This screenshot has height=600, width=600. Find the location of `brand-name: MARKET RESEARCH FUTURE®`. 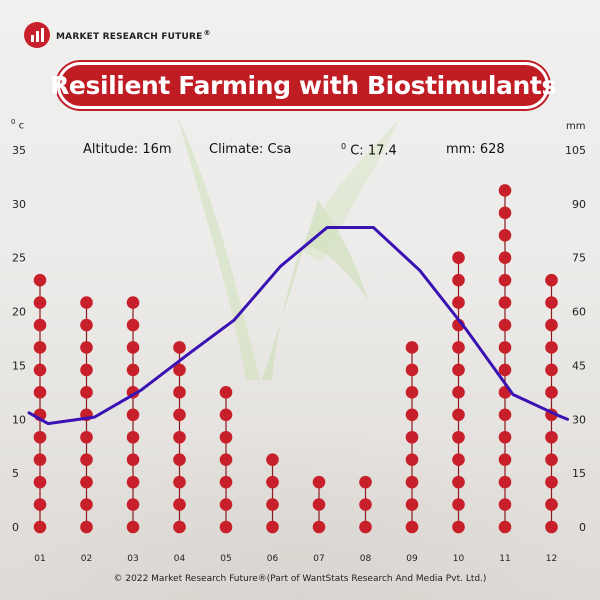

brand-name: MARKET RESEARCH FUTURE® is located at coordinates (133, 35).